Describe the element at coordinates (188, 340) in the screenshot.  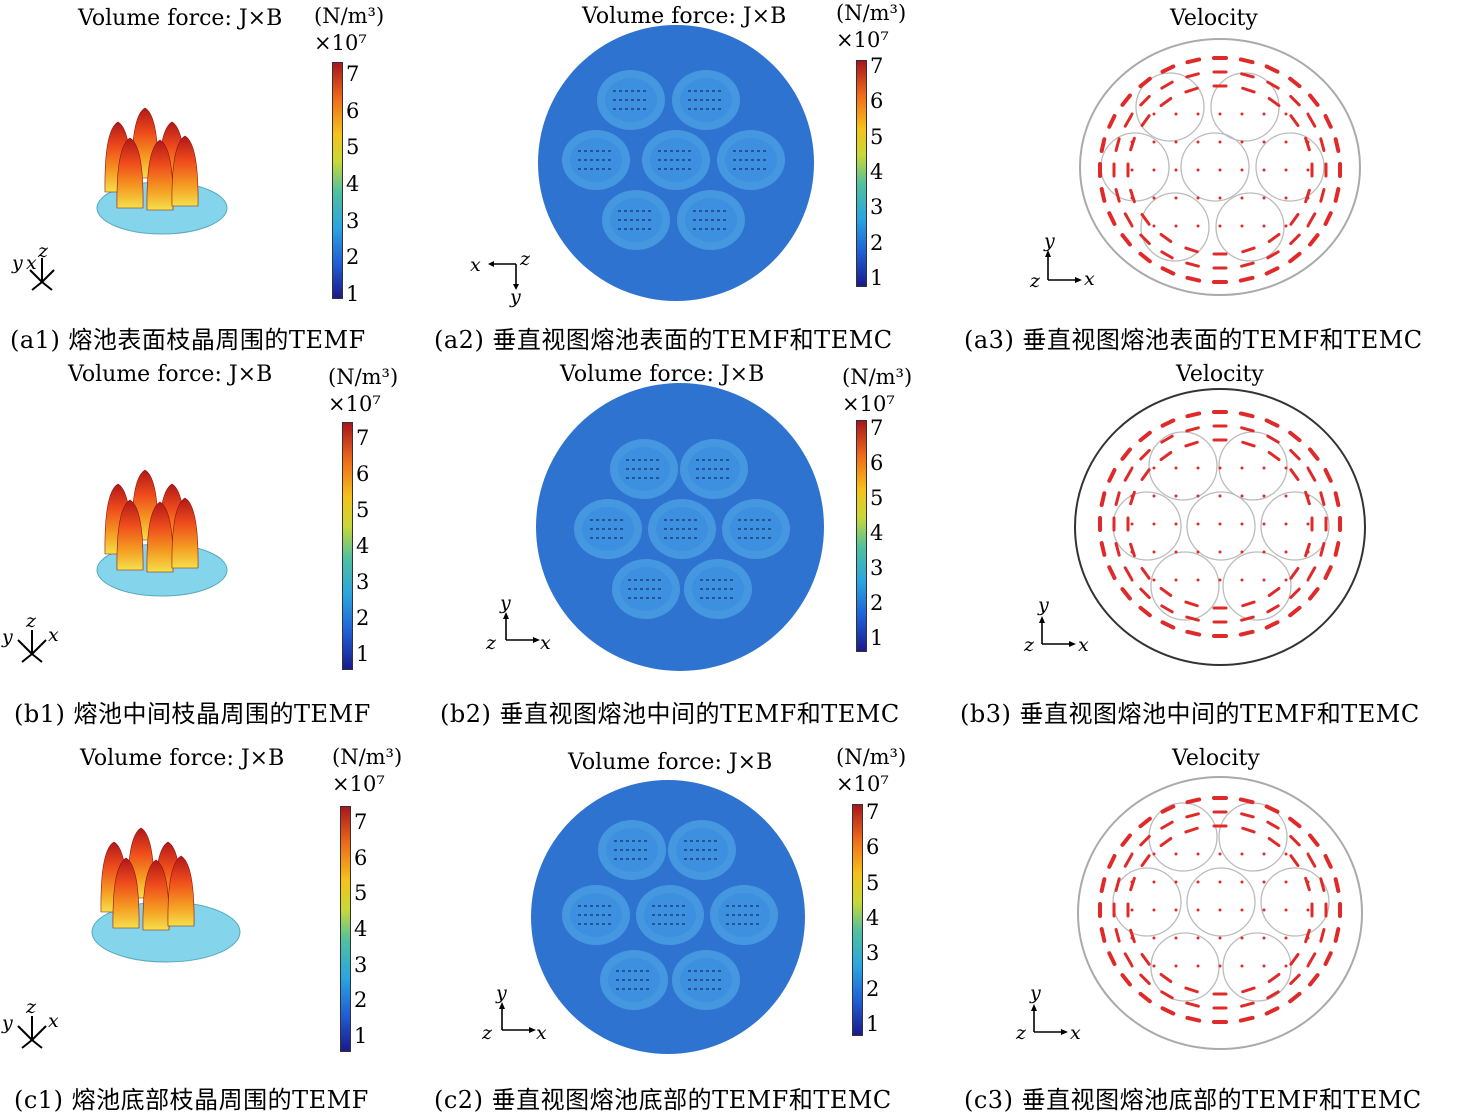
I see `panel-a1-caption: (a1) 熔池表面枝晶周围的TEMF` at that location.